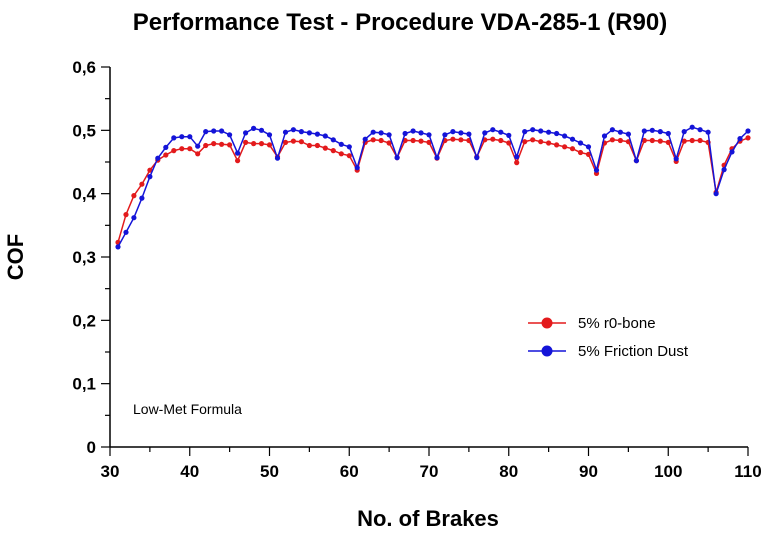 This screenshot has height=533, width=766. What do you see at coordinates (608, 351) in the screenshot?
I see `legend-item: 5% Friction Dust` at bounding box center [608, 351].